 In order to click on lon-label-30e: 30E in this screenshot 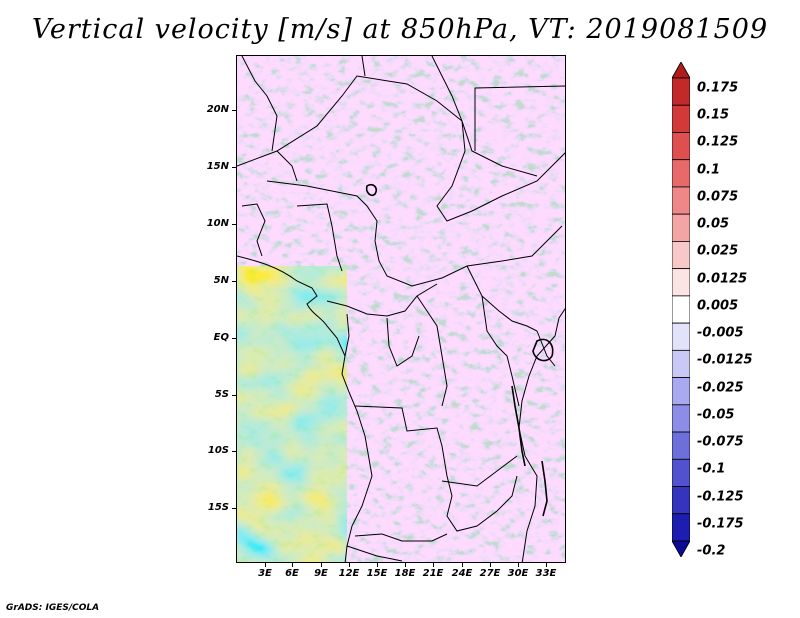, I will do `click(518, 573)`.